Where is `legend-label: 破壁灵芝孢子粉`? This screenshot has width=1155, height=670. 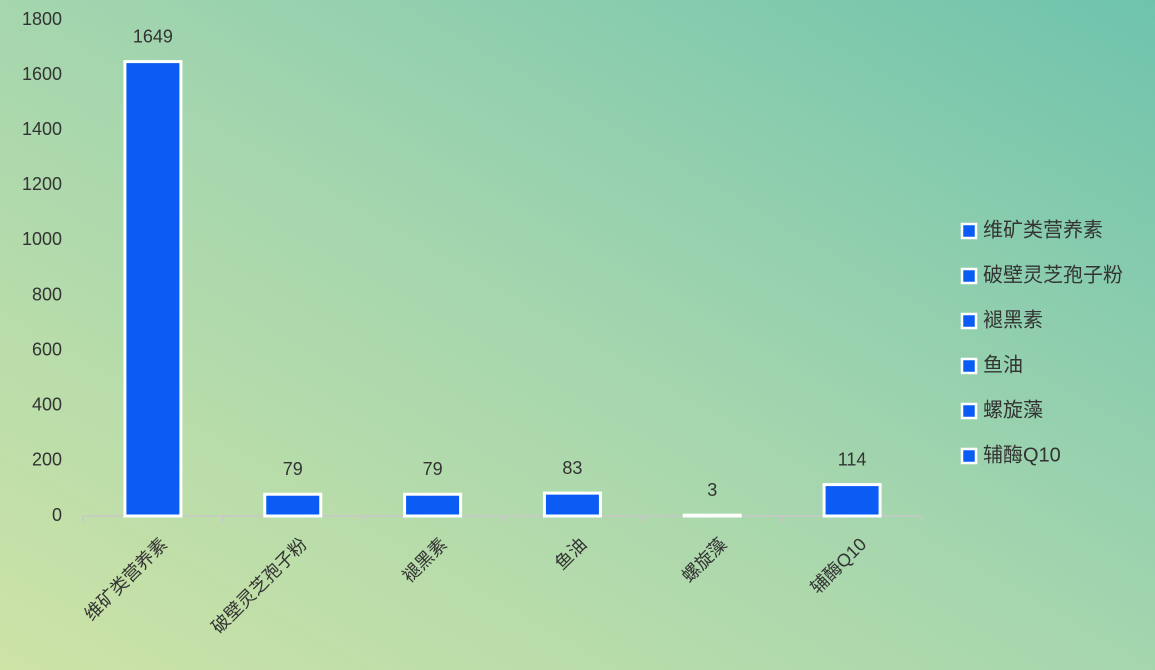
legend-label: 破壁灵芝孢子粉 is located at coordinates (1053, 274).